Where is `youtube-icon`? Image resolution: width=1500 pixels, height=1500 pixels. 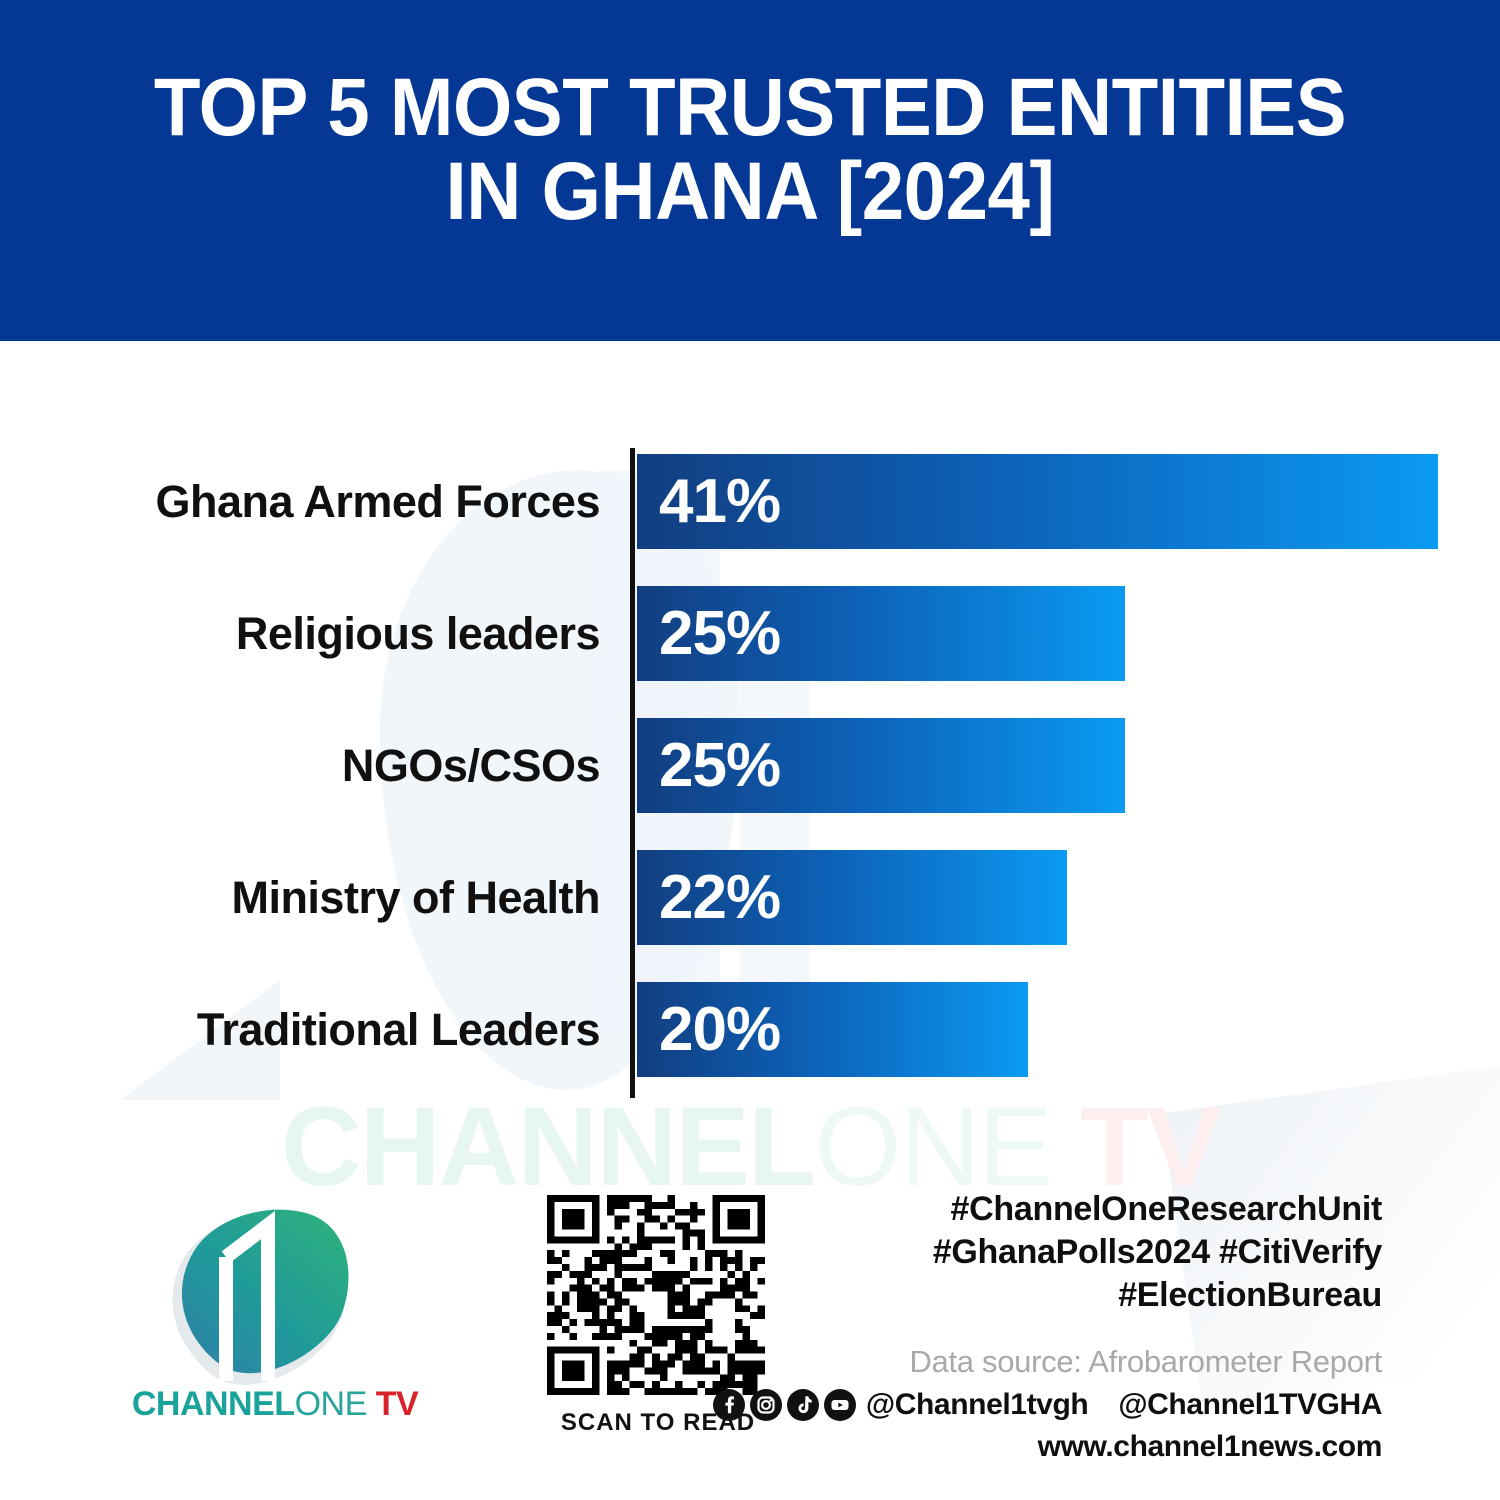 youtube-icon is located at coordinates (839, 1405).